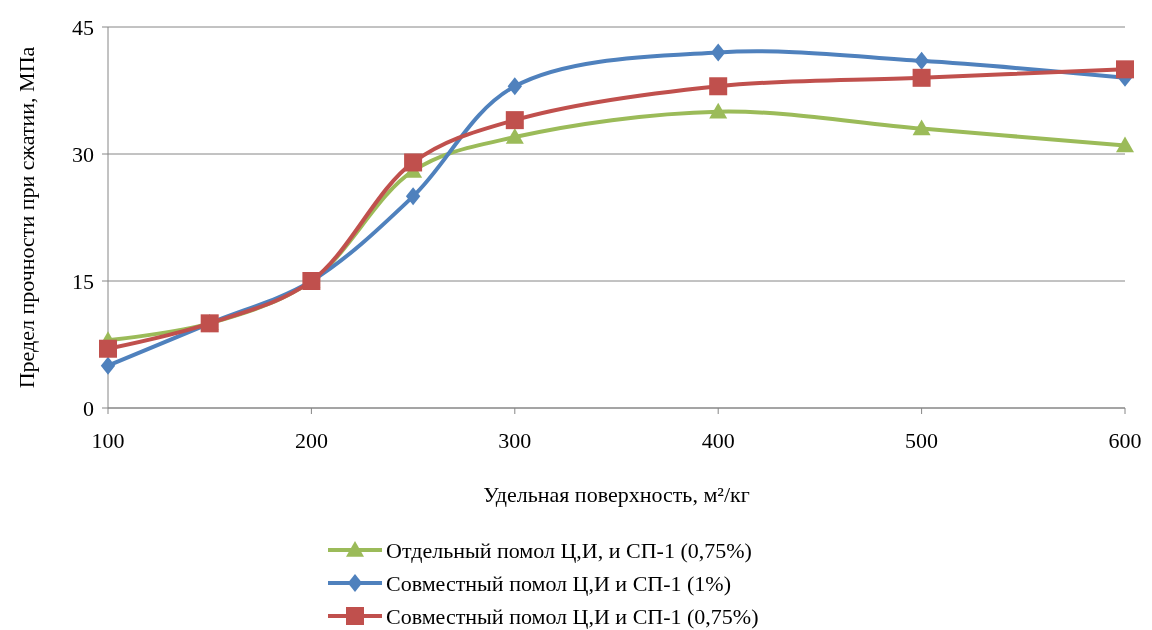 The height and width of the screenshot is (630, 1152). Describe the element at coordinates (515, 440) in the screenshot. I see `x-tick-label: 300` at that location.